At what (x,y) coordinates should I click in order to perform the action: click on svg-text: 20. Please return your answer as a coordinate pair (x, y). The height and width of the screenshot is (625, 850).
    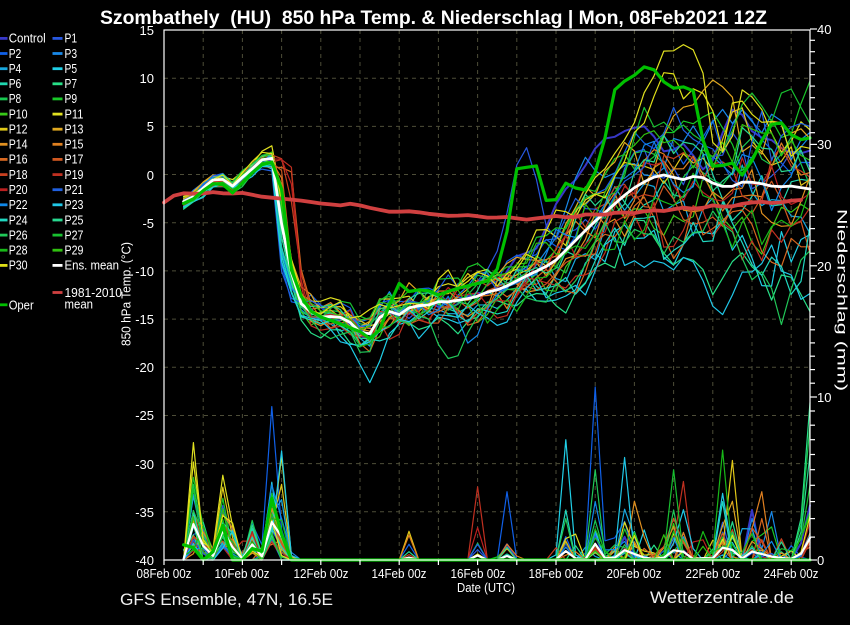
    Looking at the image, I should click on (824, 266).